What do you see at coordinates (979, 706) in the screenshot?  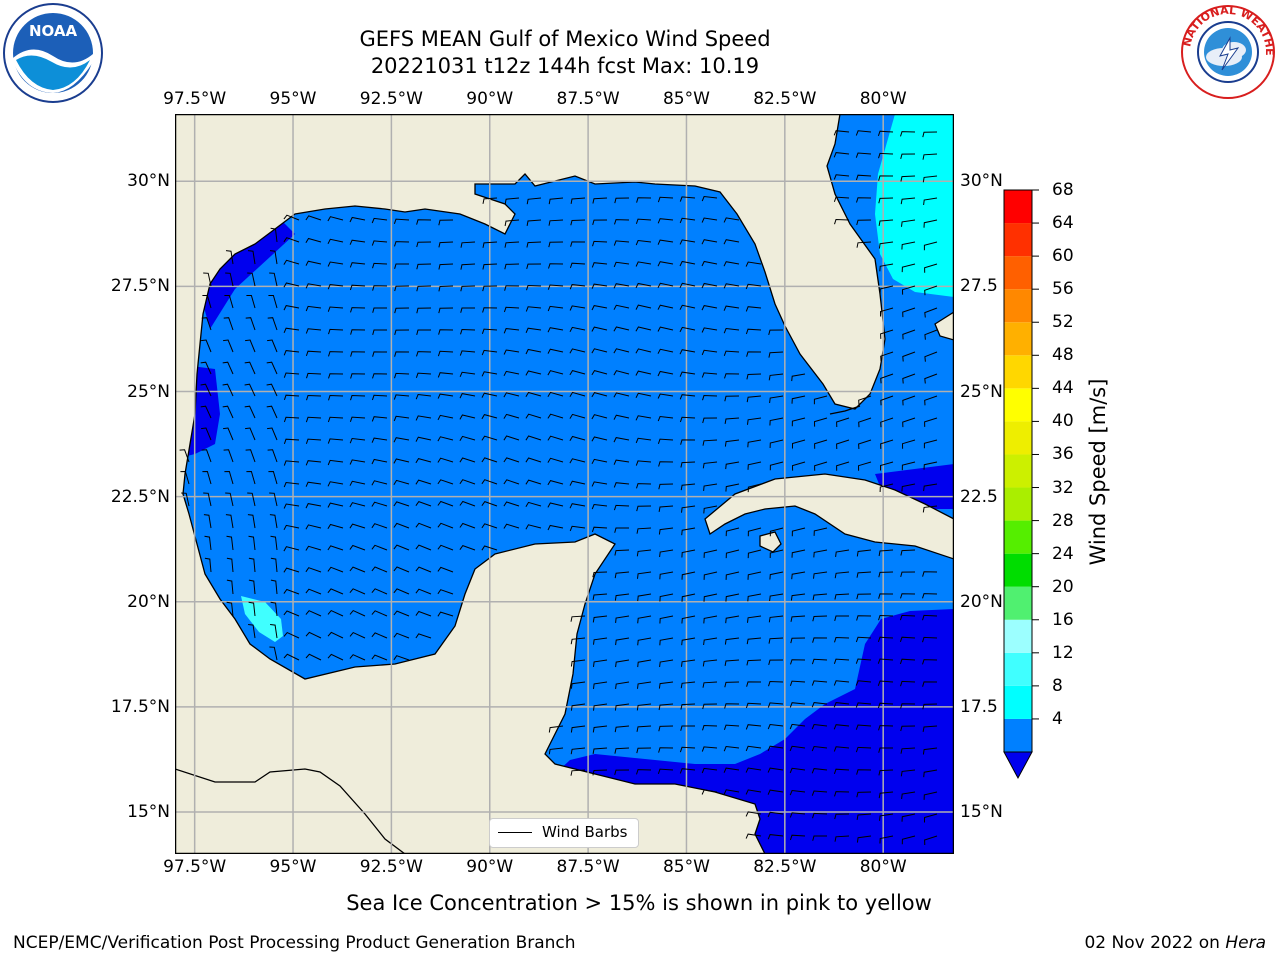 I see `lat-label-right: 17.5` at bounding box center [979, 706].